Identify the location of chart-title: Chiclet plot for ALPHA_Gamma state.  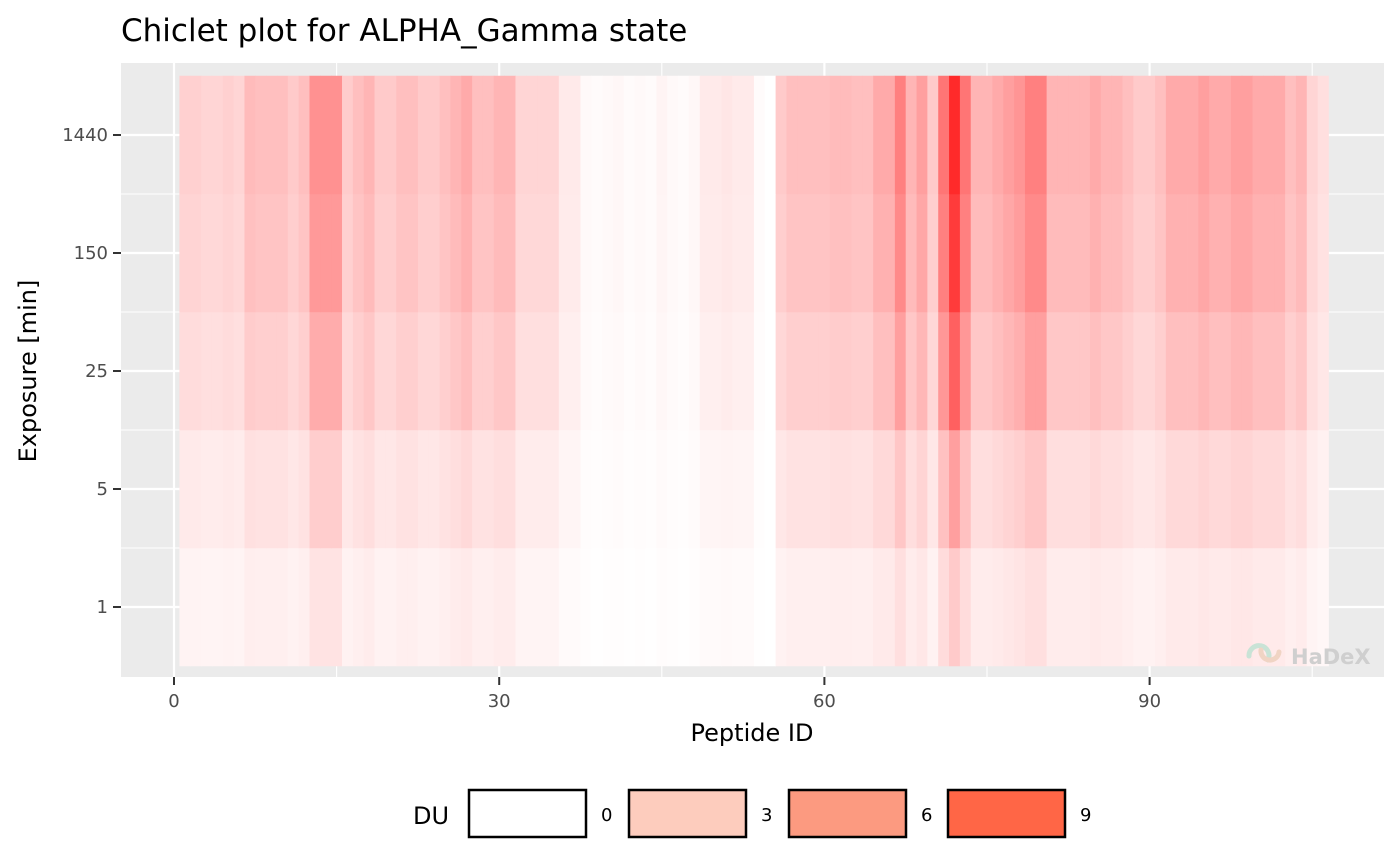
(404, 31).